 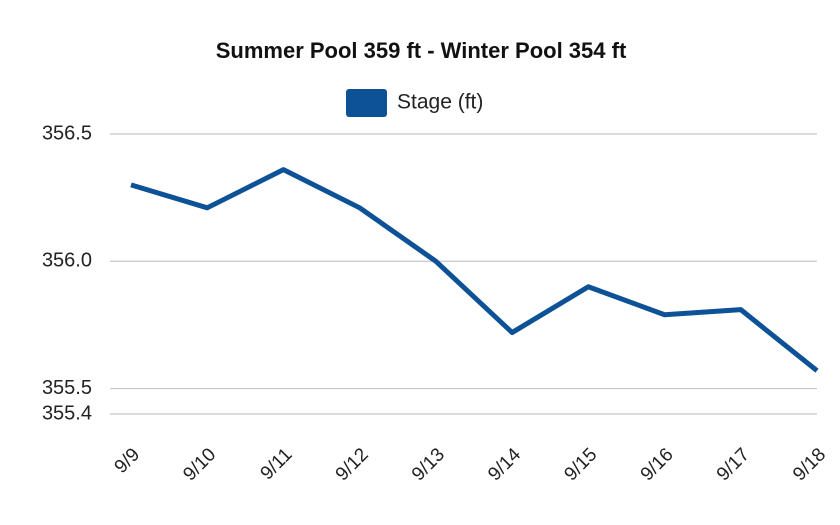 I want to click on legend-label: Stage (ft), so click(x=440, y=102).